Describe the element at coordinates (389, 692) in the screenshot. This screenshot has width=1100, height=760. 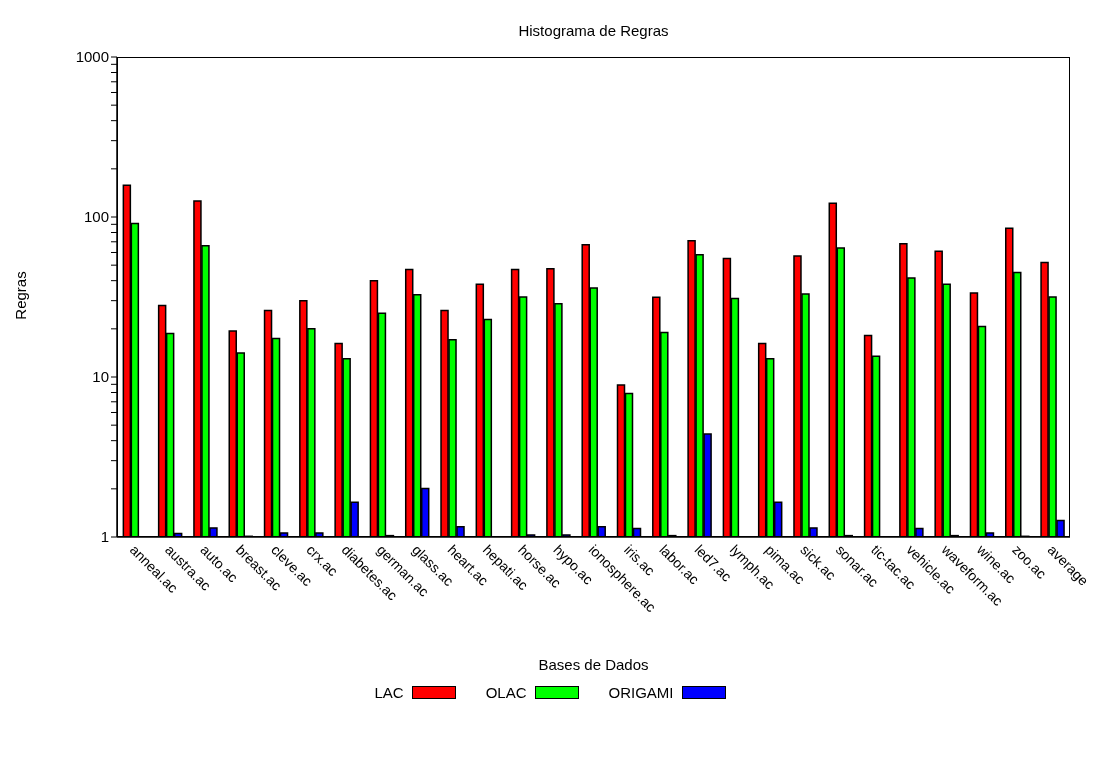
I see `legend-label: LAC` at that location.